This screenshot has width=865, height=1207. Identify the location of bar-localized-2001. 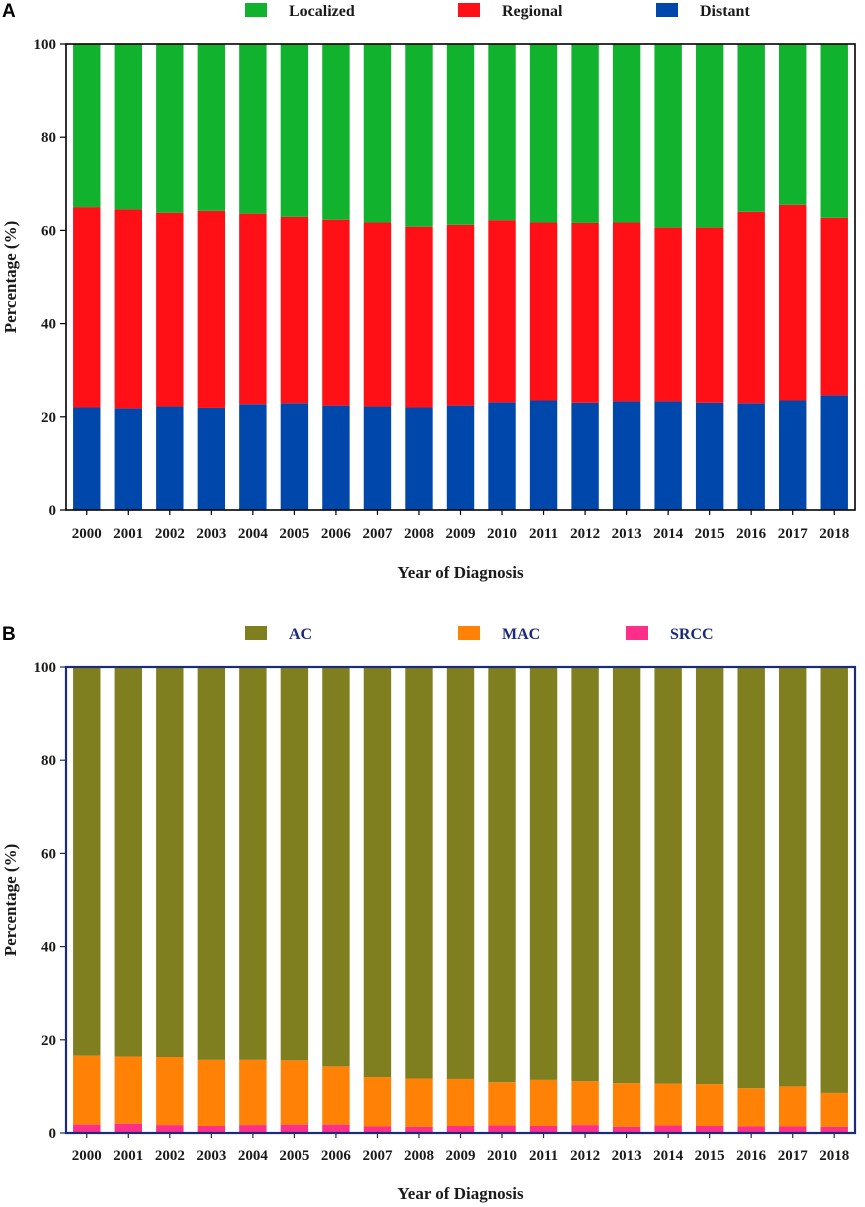
(128, 127).